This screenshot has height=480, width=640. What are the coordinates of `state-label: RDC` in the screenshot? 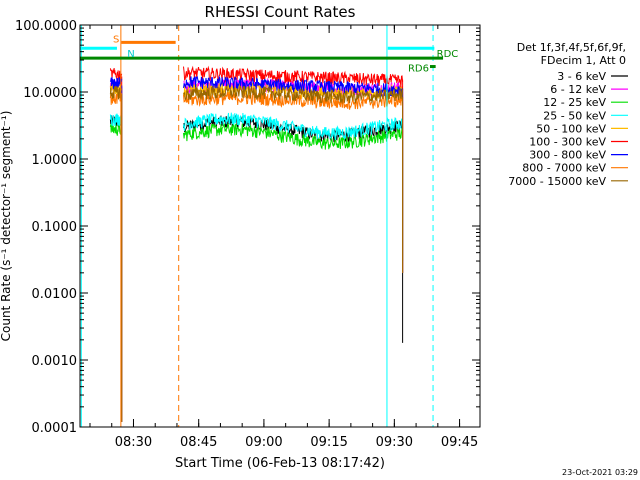 It's located at (448, 54).